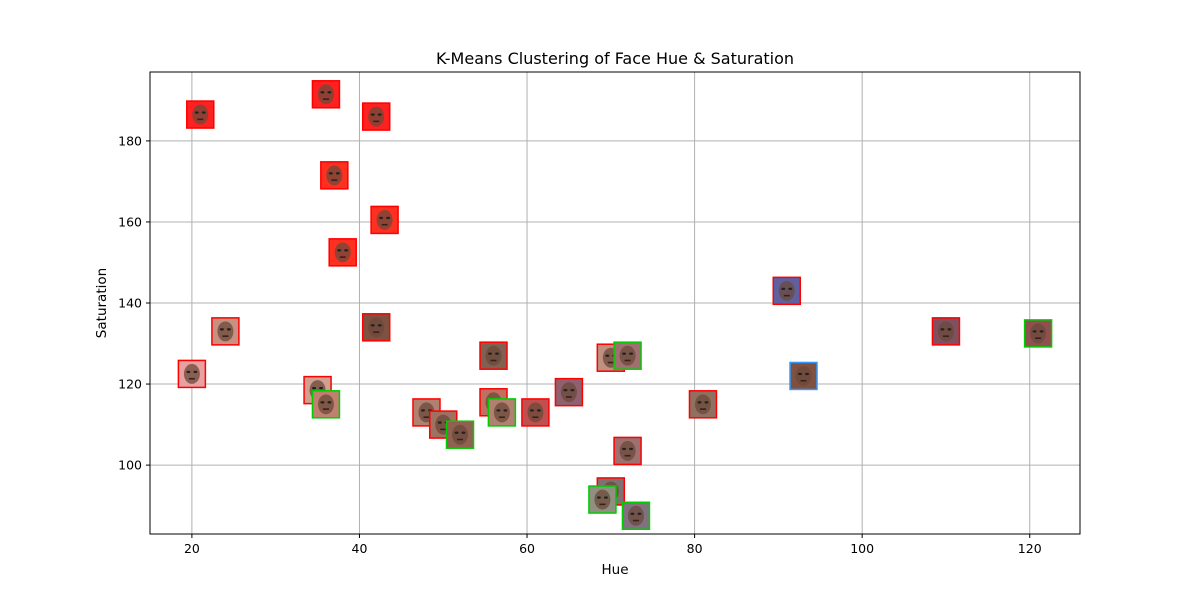 This screenshot has width=1200, height=600. What do you see at coordinates (130, 384) in the screenshot?
I see `y-tick-label: 120` at bounding box center [130, 384].